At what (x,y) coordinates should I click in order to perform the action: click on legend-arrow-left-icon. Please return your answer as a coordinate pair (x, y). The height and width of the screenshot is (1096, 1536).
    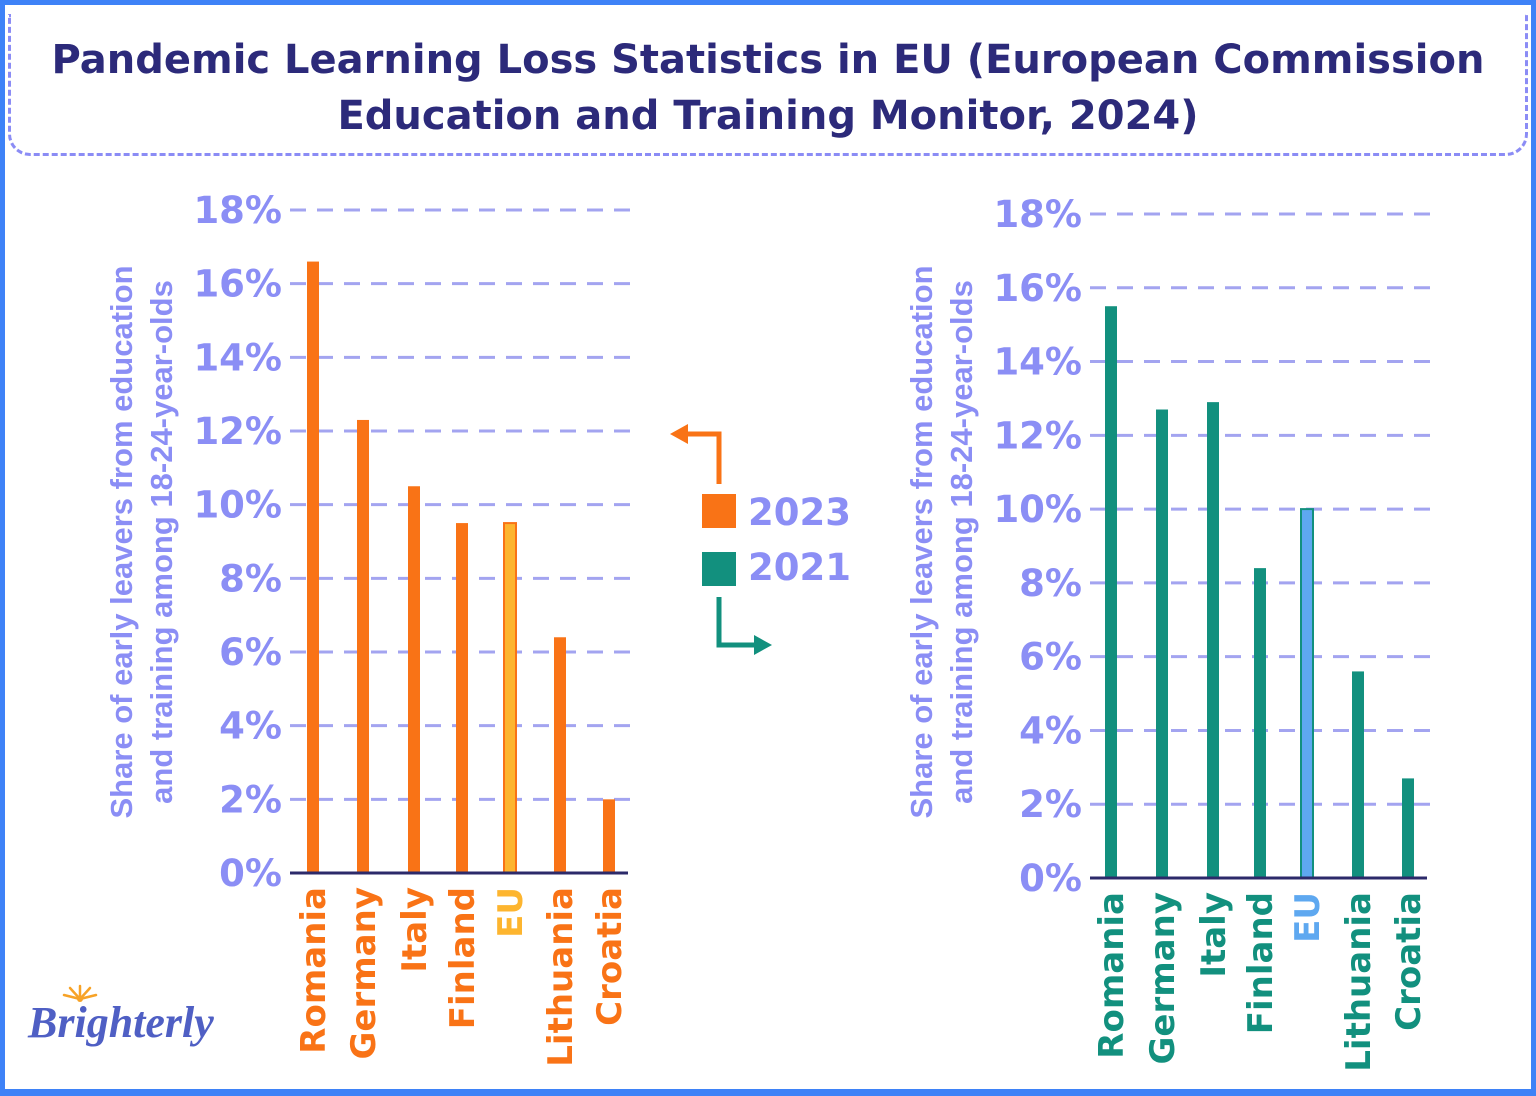
    Looking at the image, I should click on (703, 457).